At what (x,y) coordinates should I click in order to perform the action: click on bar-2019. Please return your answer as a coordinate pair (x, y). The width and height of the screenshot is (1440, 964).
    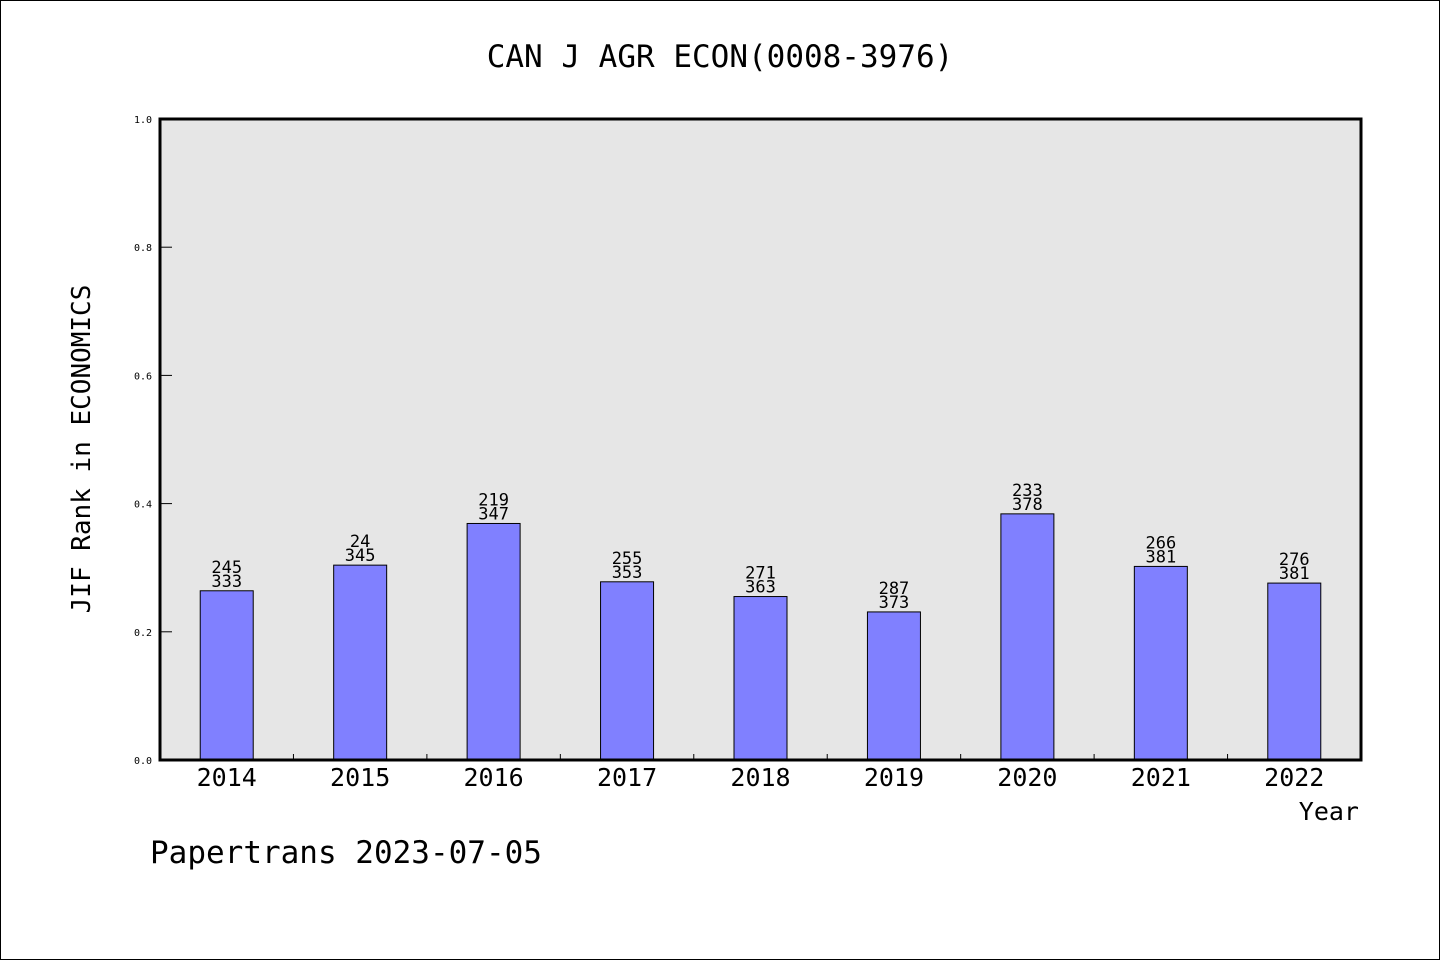
    Looking at the image, I should click on (893, 686).